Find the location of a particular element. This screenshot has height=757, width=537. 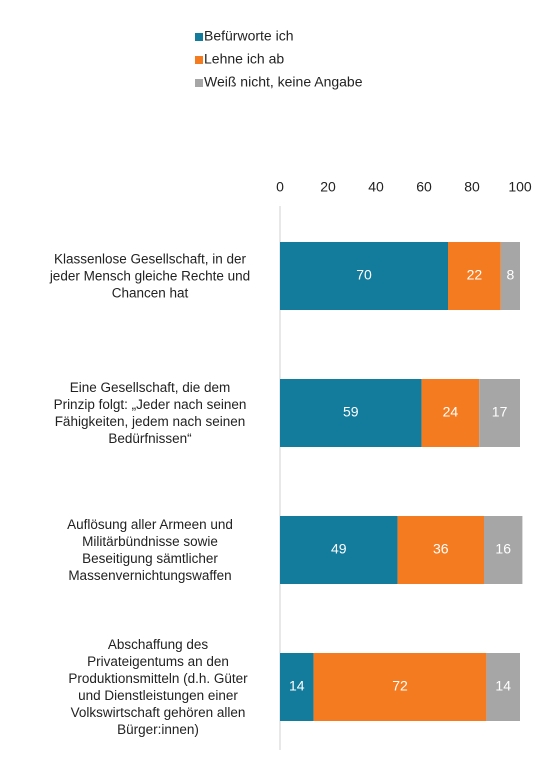

value-label: 22 is located at coordinates (475, 275).